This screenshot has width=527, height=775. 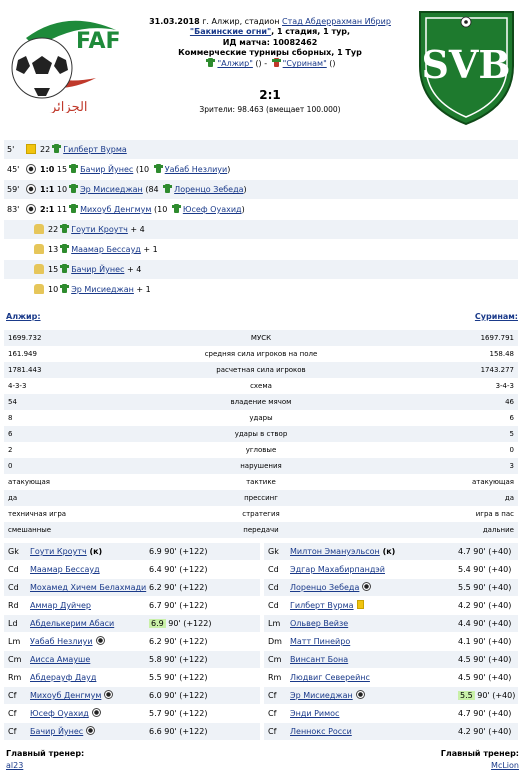 I want to click on player-link: Бачир Йунес, so click(x=57, y=731).